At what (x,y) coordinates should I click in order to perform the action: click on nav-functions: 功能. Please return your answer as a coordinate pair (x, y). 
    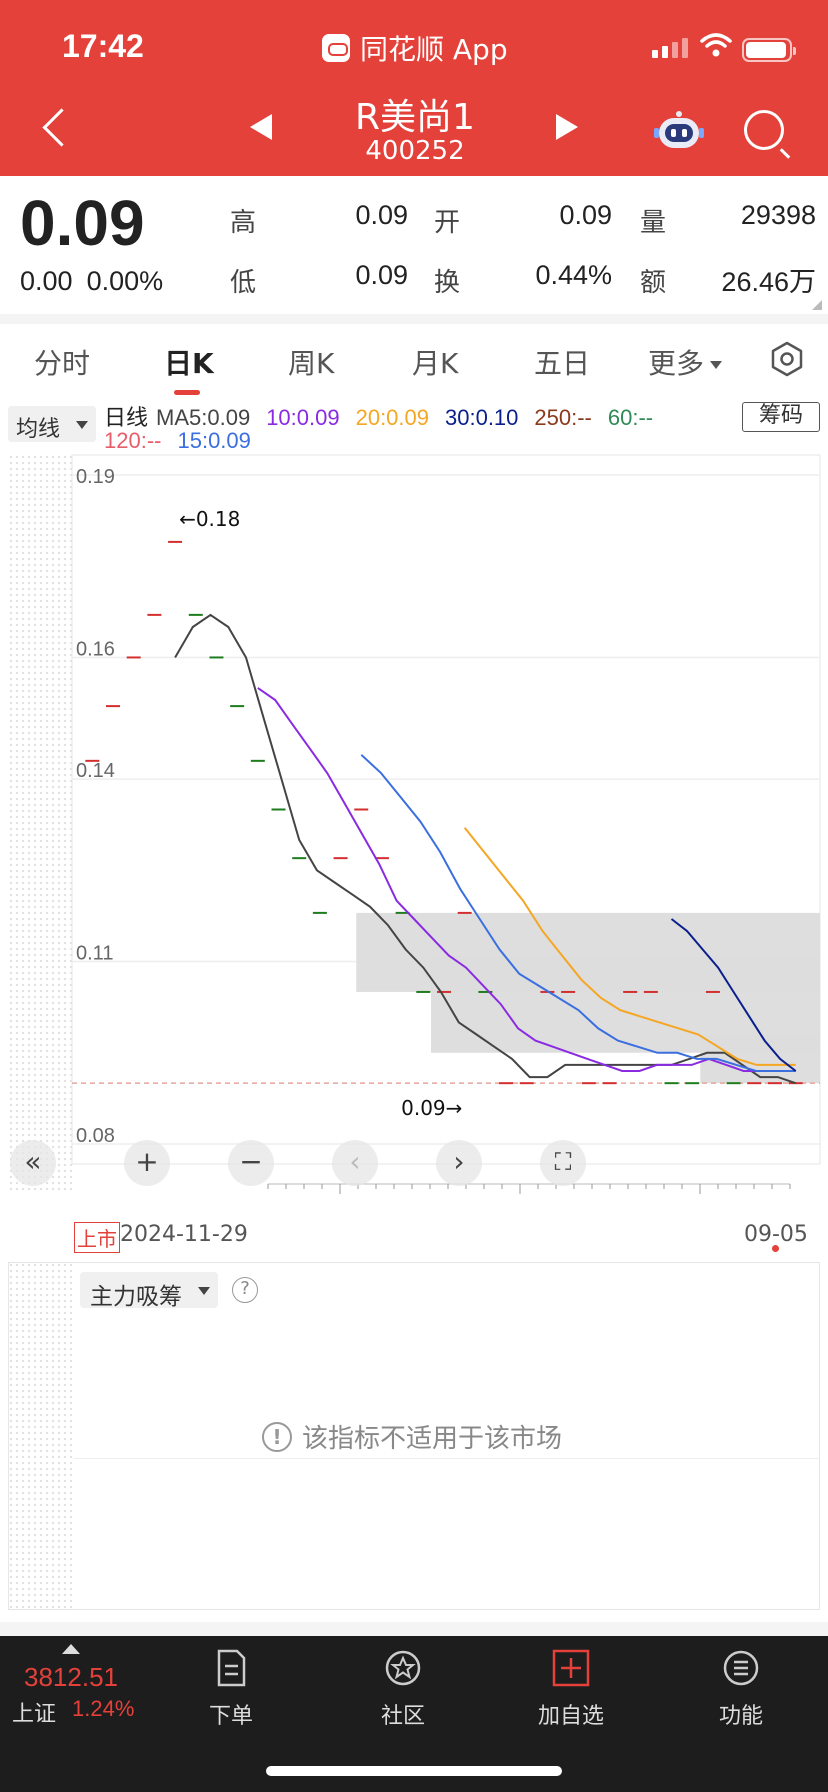
    Looking at the image, I should click on (741, 1687).